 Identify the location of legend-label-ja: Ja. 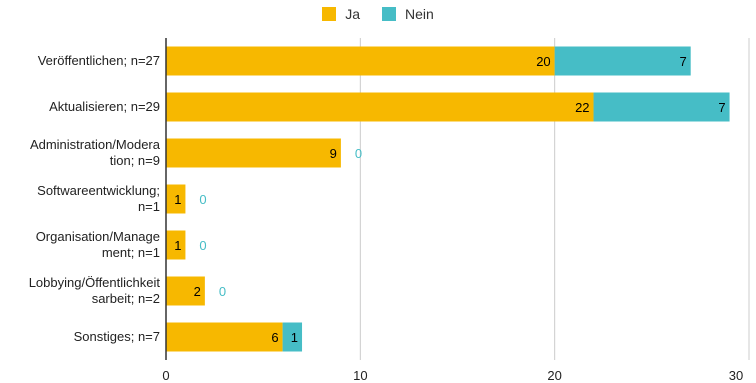
(352, 14).